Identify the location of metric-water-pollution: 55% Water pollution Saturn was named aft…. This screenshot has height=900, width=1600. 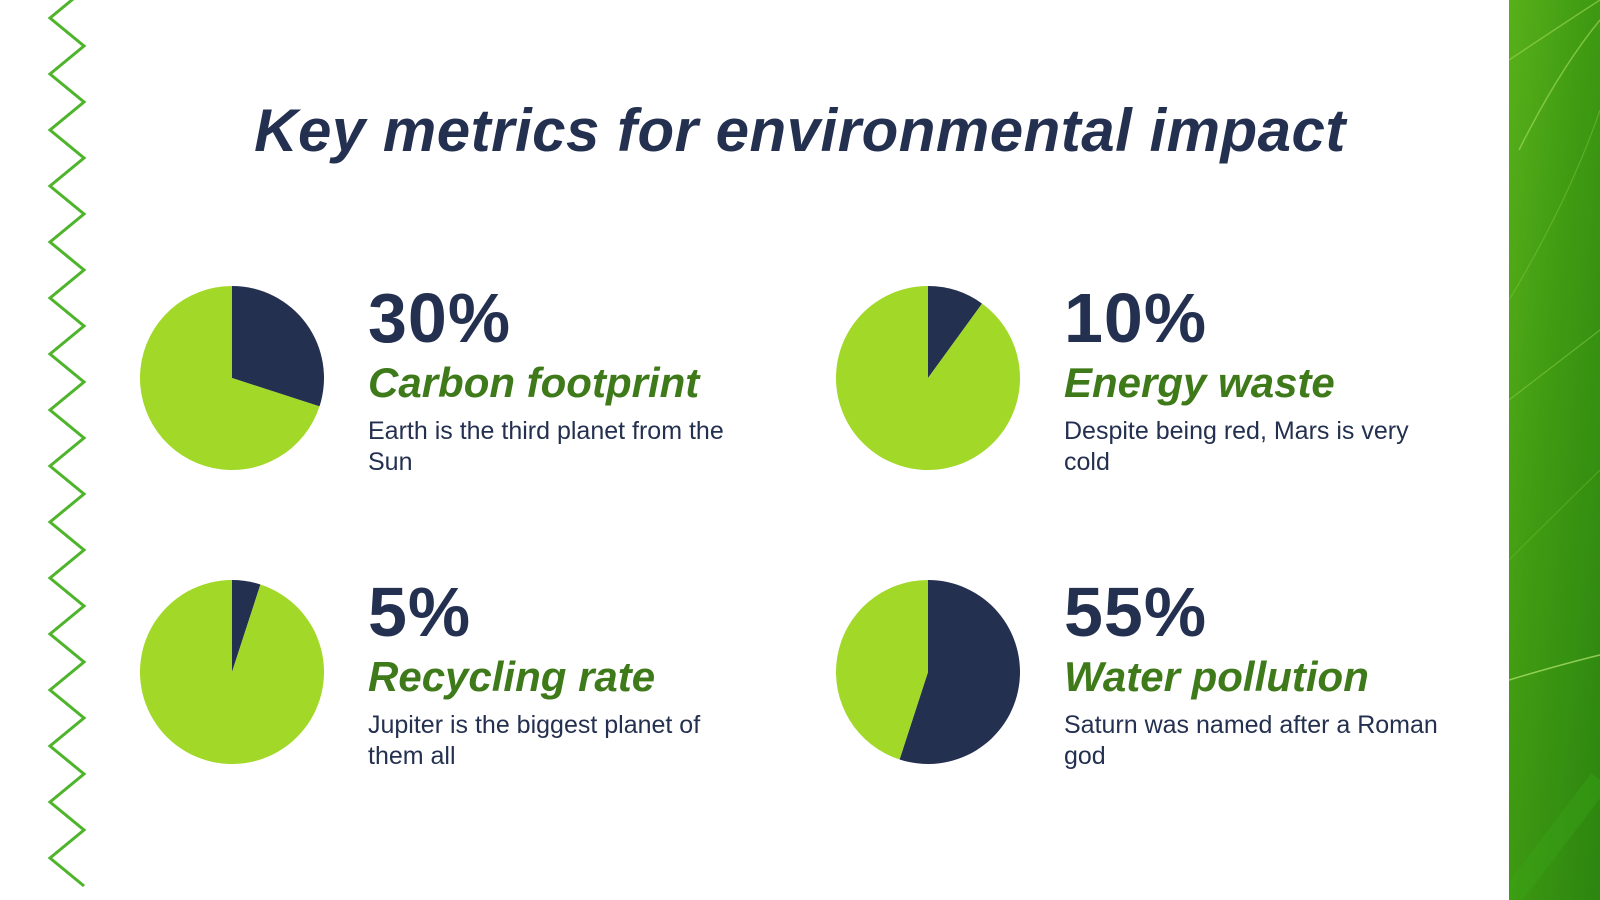
(1156, 676).